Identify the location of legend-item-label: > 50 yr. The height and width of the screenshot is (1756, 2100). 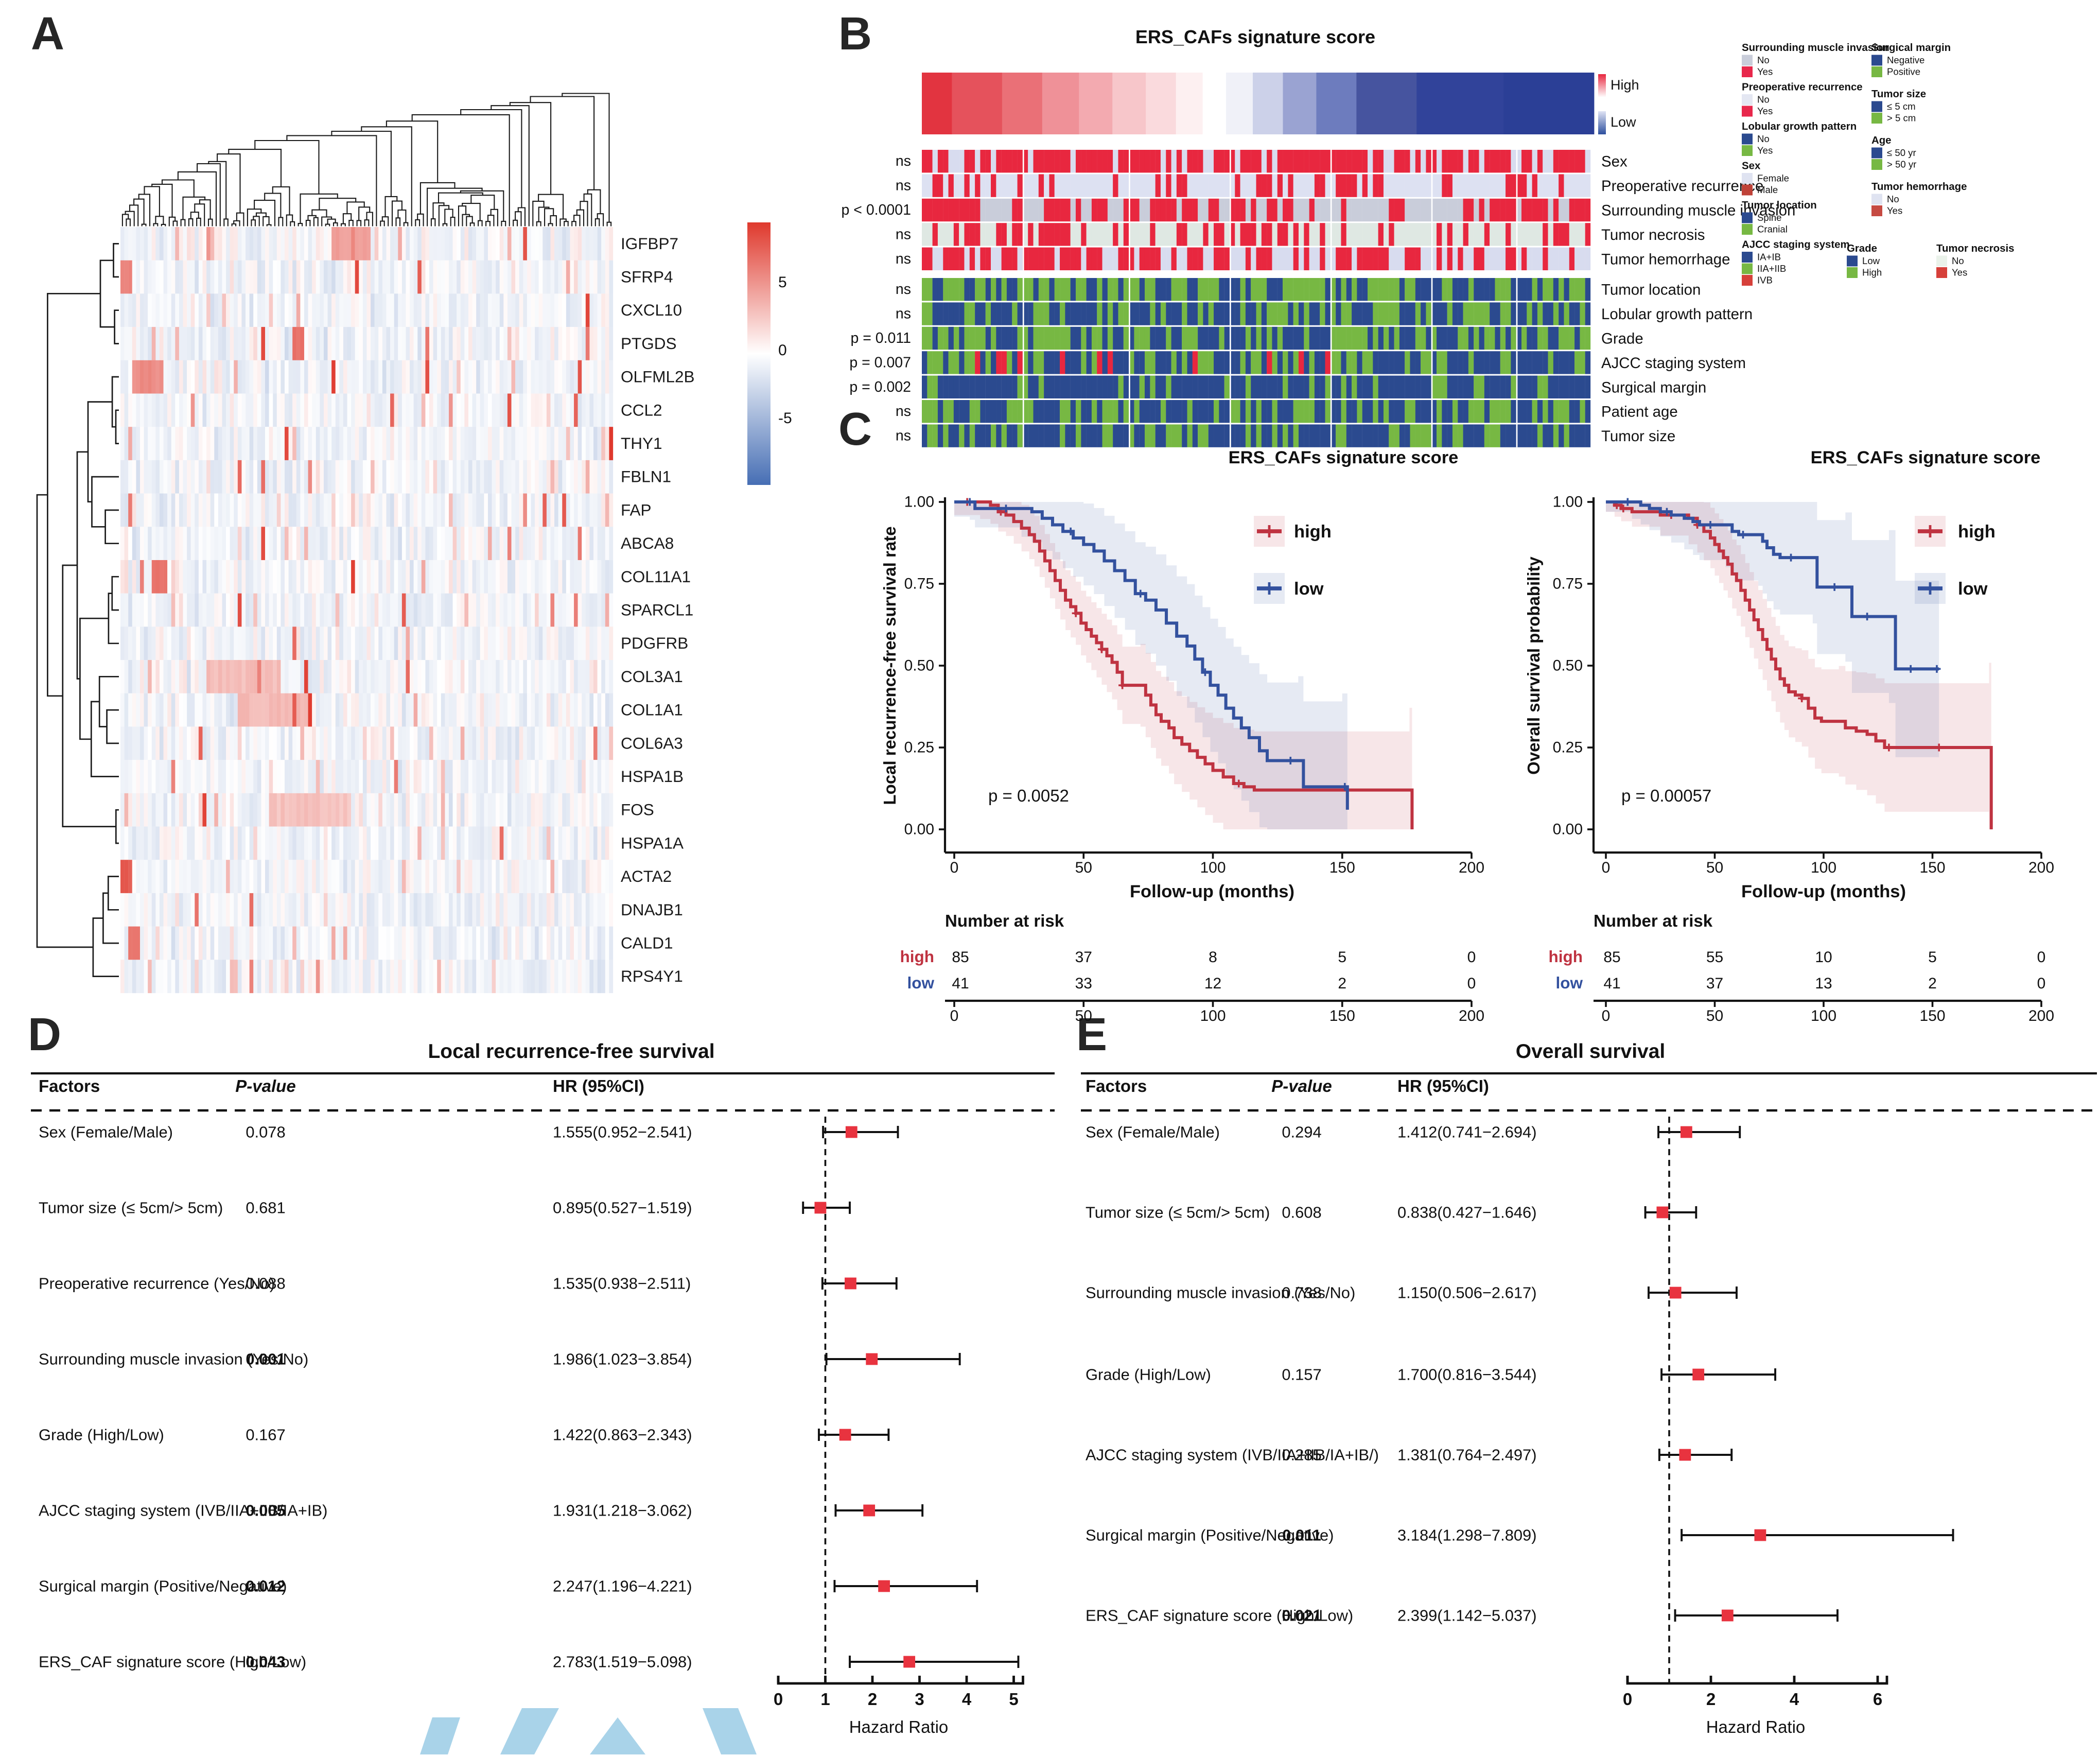
(1901, 164).